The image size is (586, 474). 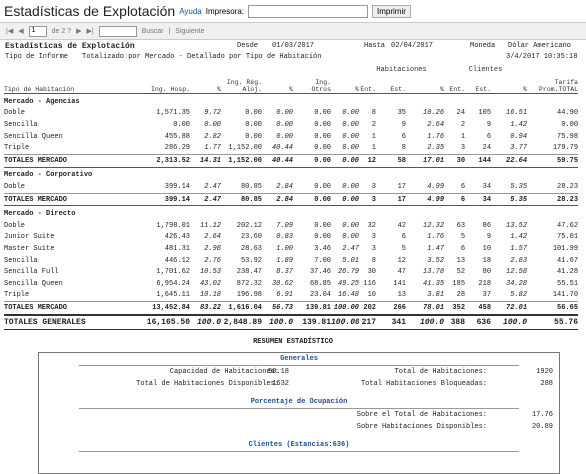 What do you see at coordinates (241, 308) in the screenshot?
I see `cell: 1,616.04` at bounding box center [241, 308].